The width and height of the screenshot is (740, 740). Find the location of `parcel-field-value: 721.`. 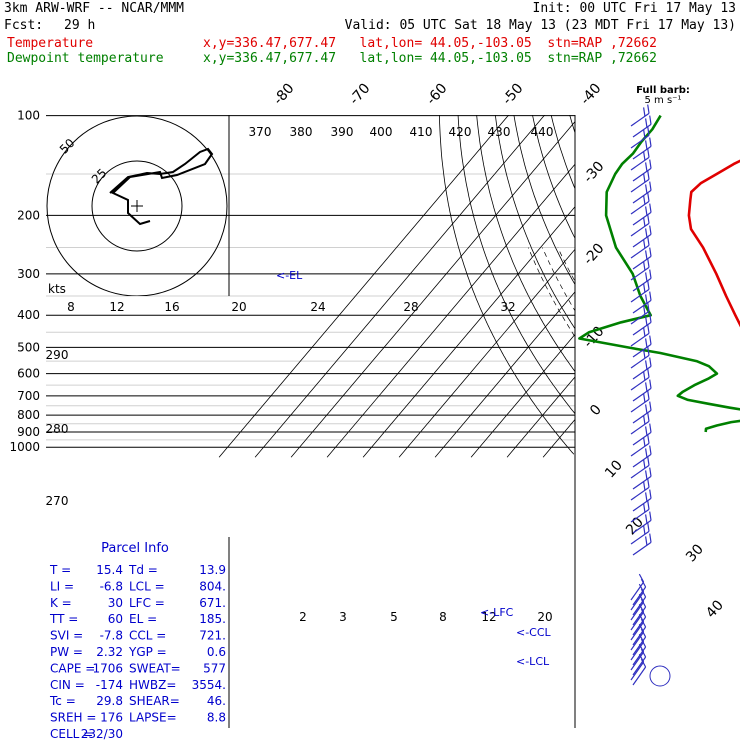

parcel-field-value: 721. is located at coordinates (212, 636).